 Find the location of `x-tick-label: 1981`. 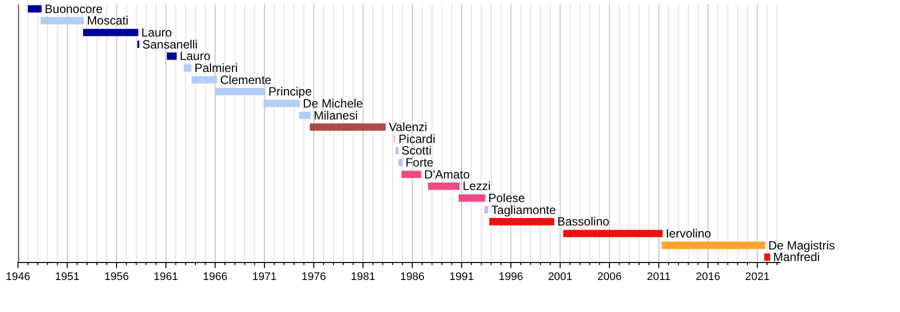

x-tick-label: 1981 is located at coordinates (363, 277).